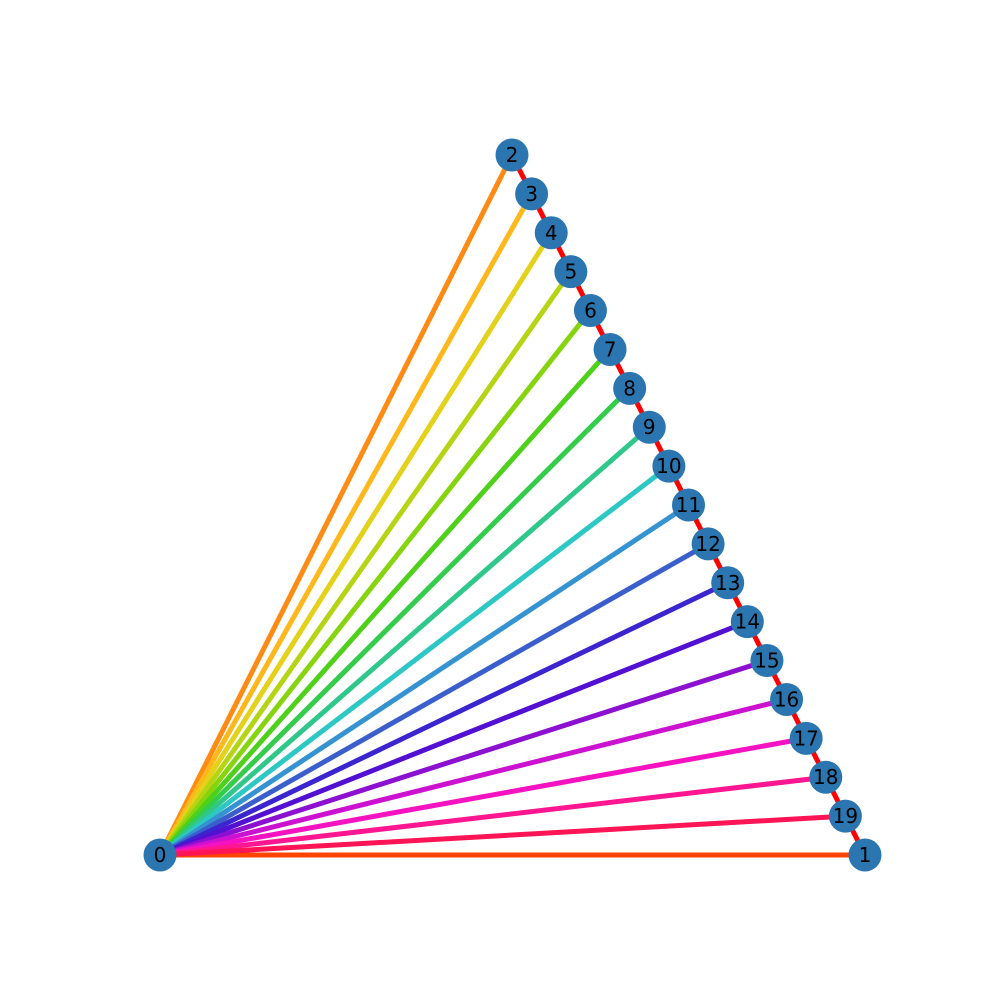 The height and width of the screenshot is (1000, 1000). I want to click on node-17: 17, so click(806, 738).